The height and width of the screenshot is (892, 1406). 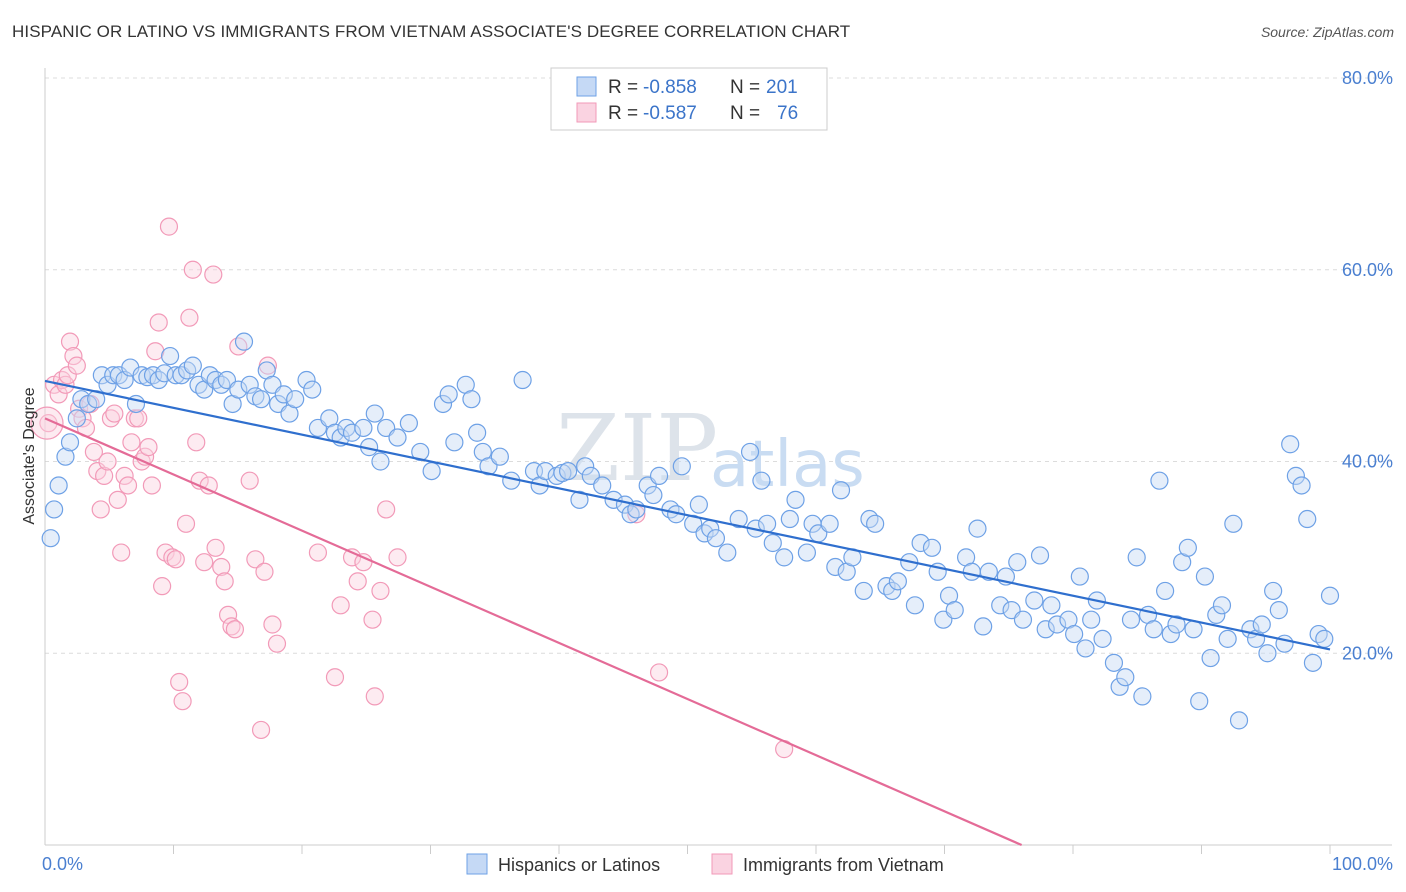 I want to click on y-tick-label: 20.0%, so click(x=1367, y=653).